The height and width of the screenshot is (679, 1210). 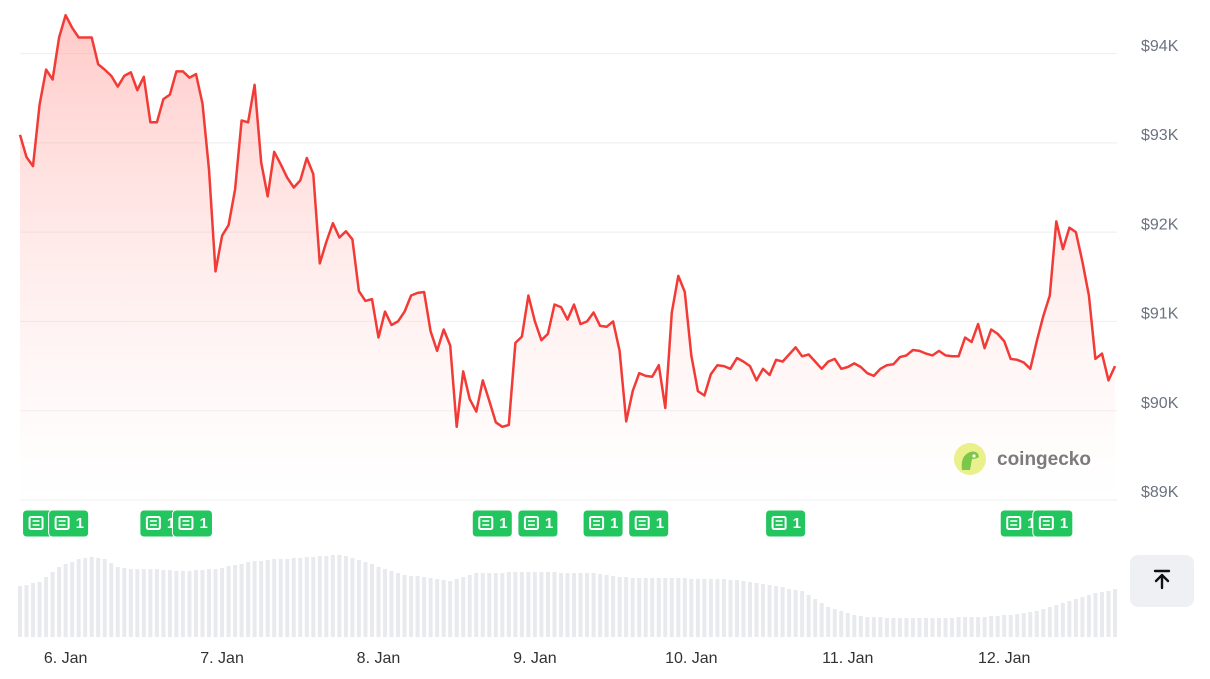 I want to click on scroll-top-button, so click(x=1162, y=581).